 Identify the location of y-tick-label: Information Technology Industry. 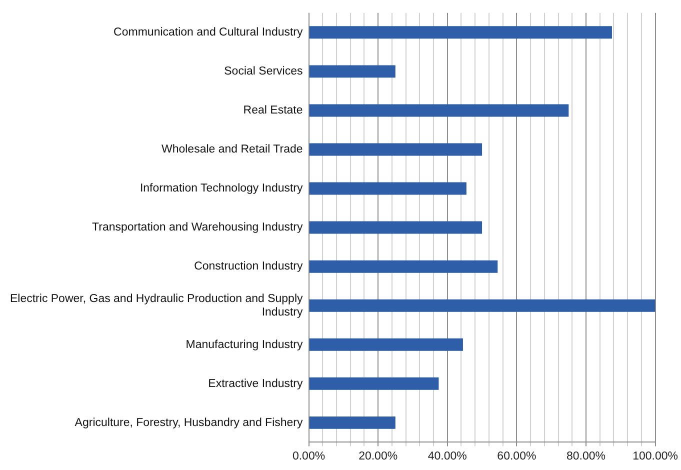
(222, 188).